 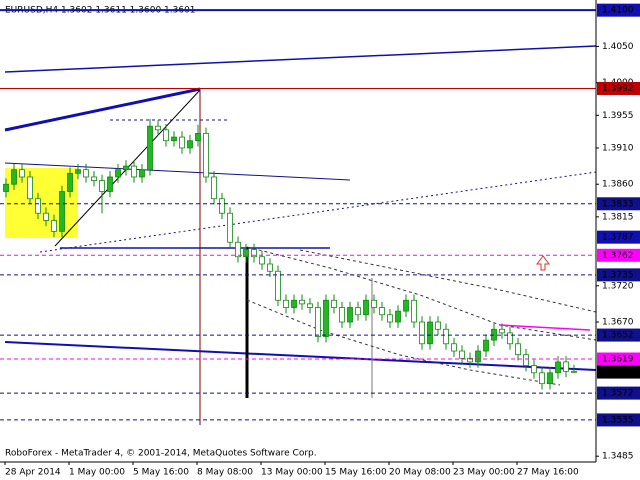 What do you see at coordinates (618, 217) in the screenshot?
I see `y-tick-label: 1.3815` at bounding box center [618, 217].